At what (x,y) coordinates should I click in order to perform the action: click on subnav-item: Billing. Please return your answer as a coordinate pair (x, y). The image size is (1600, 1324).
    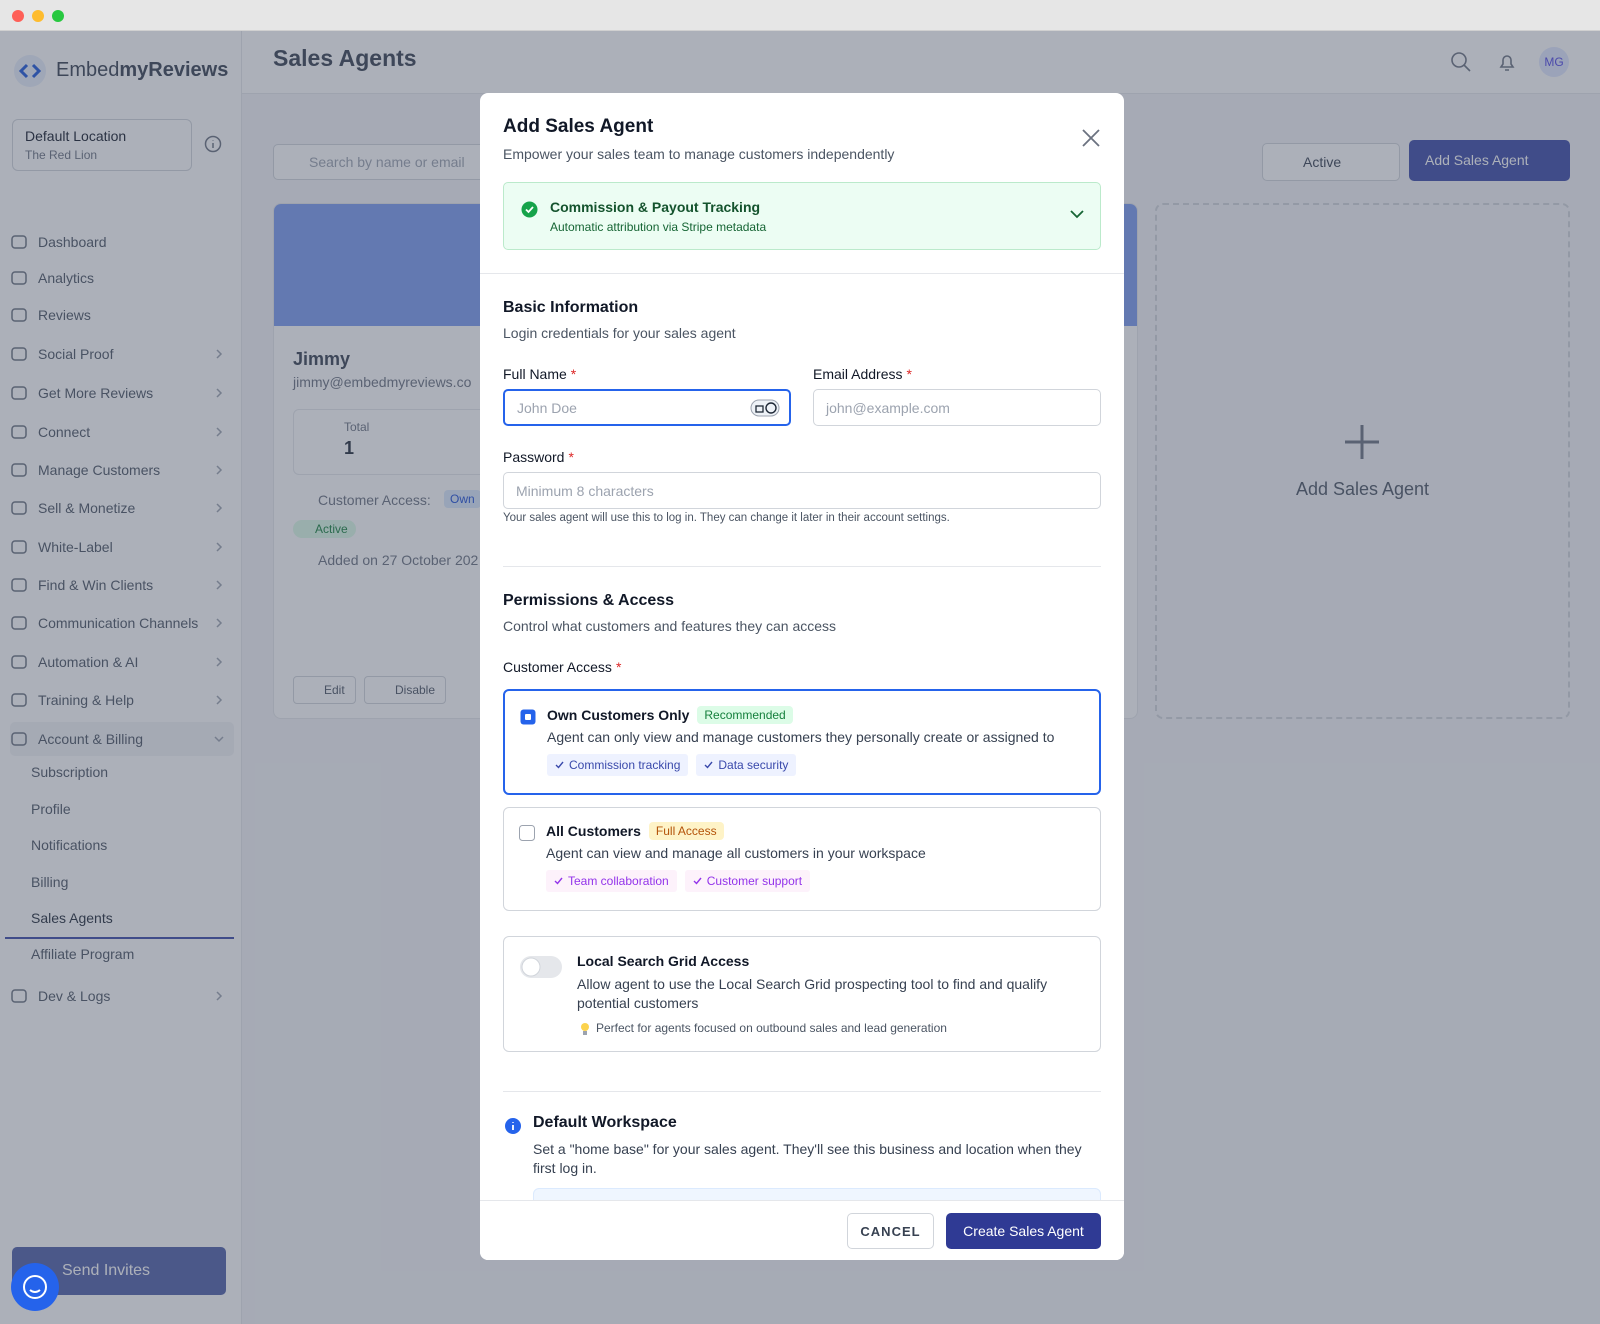
    Looking at the image, I should click on (50, 882).